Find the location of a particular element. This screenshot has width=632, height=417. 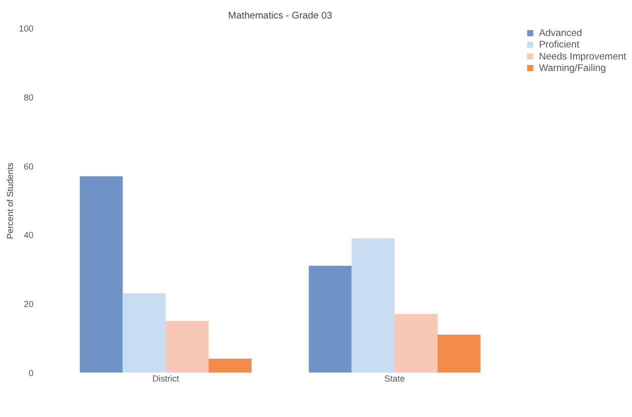

legend-label: Needs Improvement is located at coordinates (582, 56).